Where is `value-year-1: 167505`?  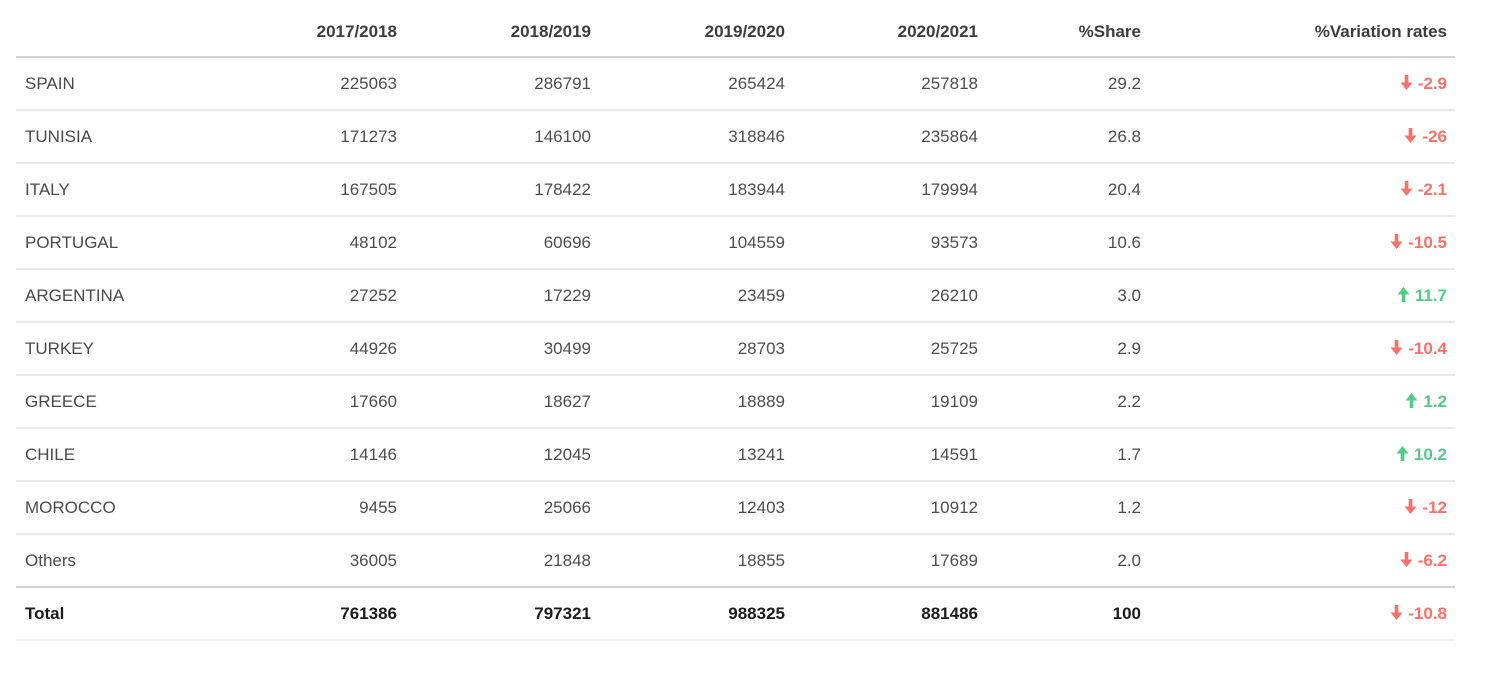
value-year-1: 167505 is located at coordinates (313, 190).